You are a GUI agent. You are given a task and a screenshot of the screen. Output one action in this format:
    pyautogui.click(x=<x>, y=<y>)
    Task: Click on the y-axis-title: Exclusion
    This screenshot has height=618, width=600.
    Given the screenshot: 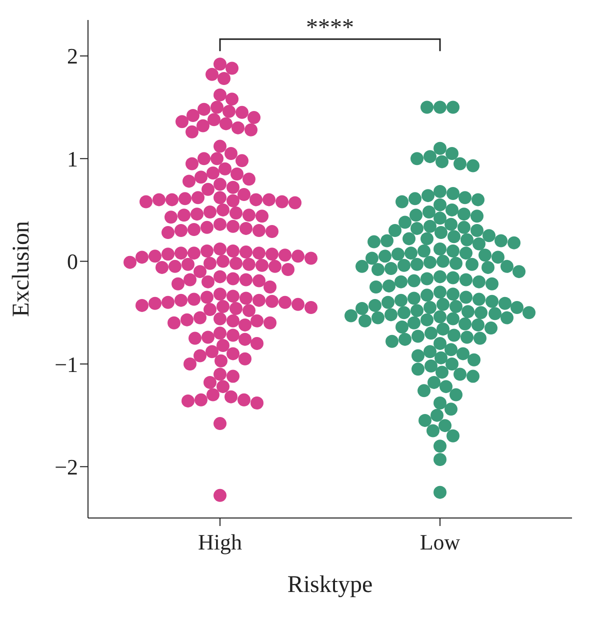 What is the action you would take?
    pyautogui.click(x=21, y=269)
    